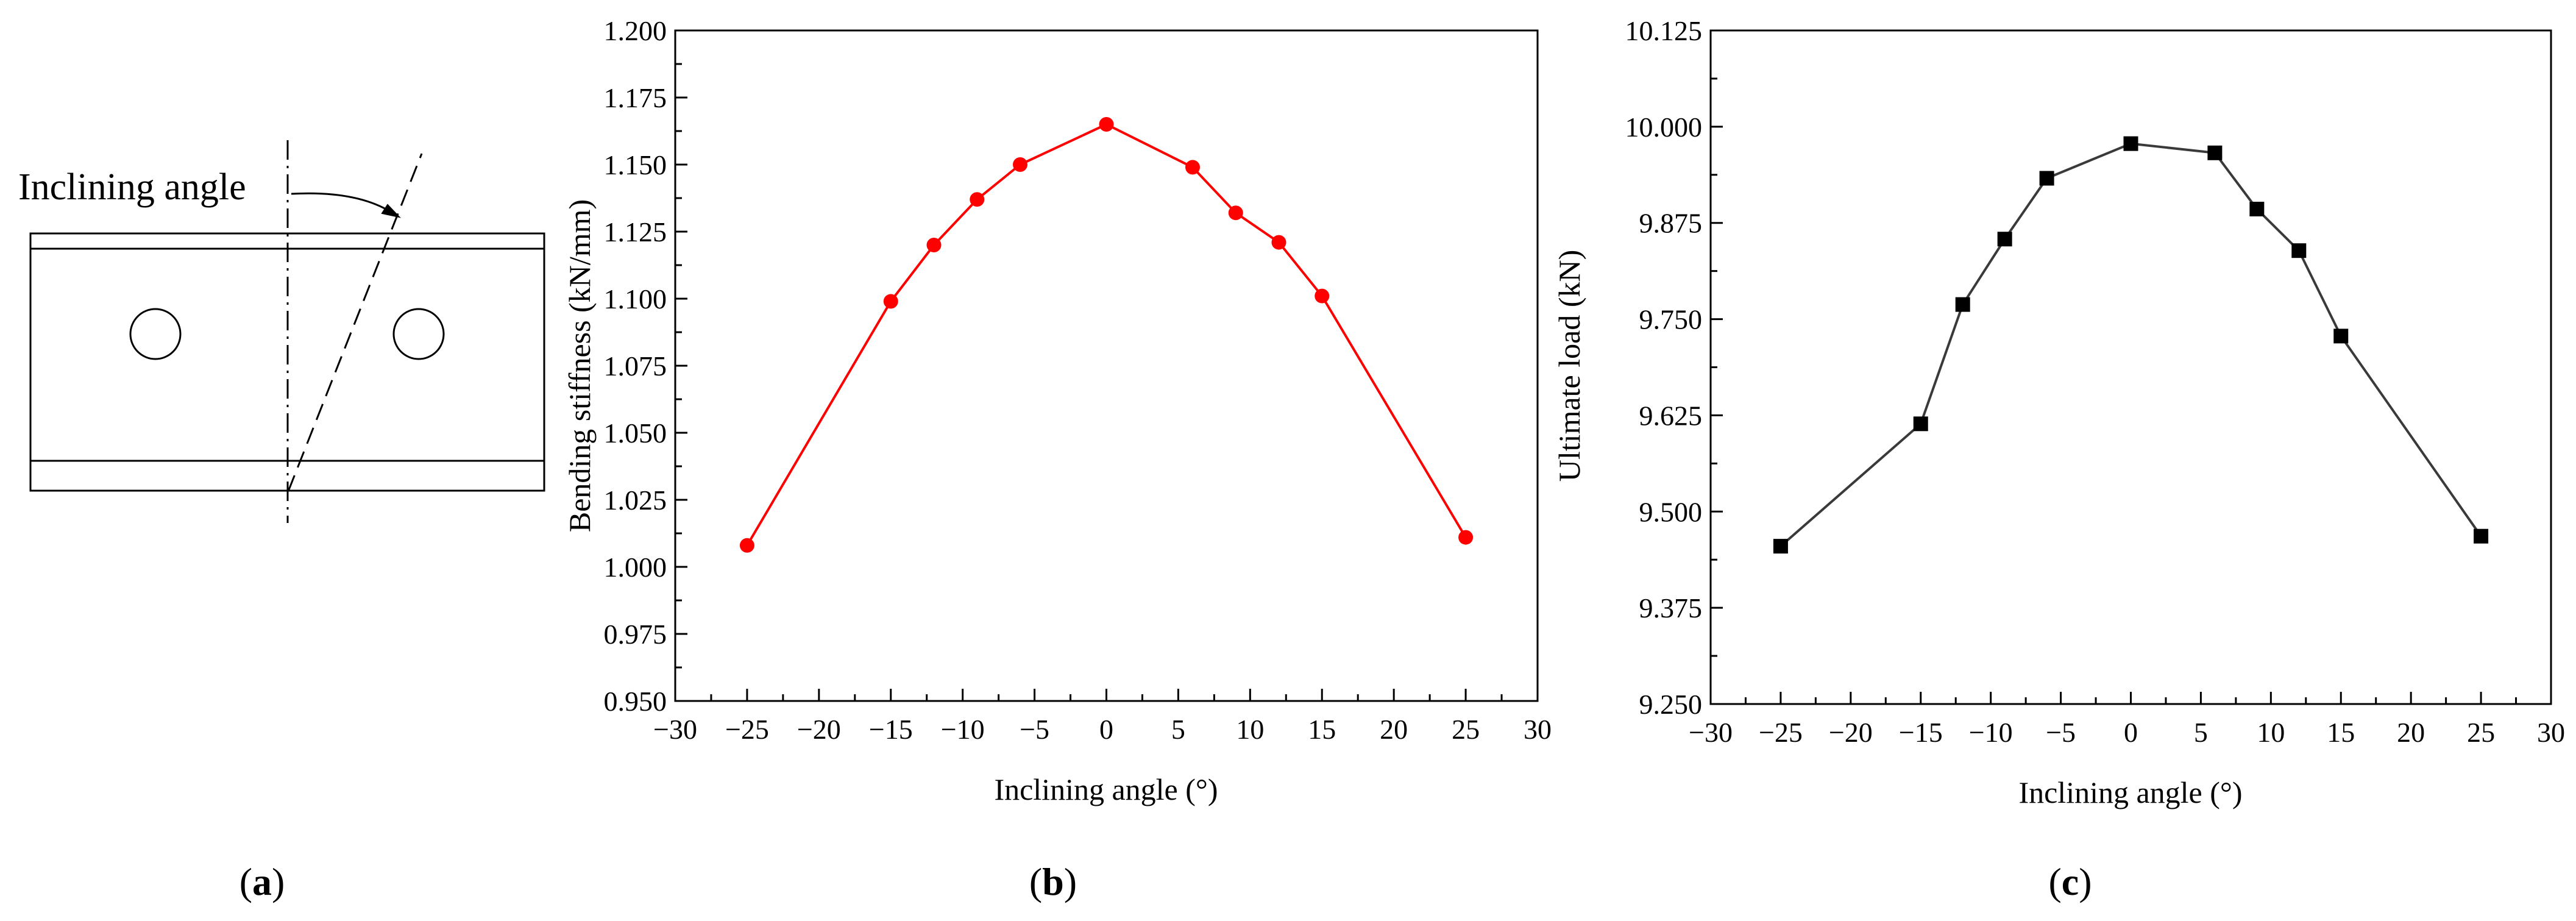 The height and width of the screenshot is (921, 2576). What do you see at coordinates (963, 730) in the screenshot?
I see `chart-b-xtick-label: −10` at bounding box center [963, 730].